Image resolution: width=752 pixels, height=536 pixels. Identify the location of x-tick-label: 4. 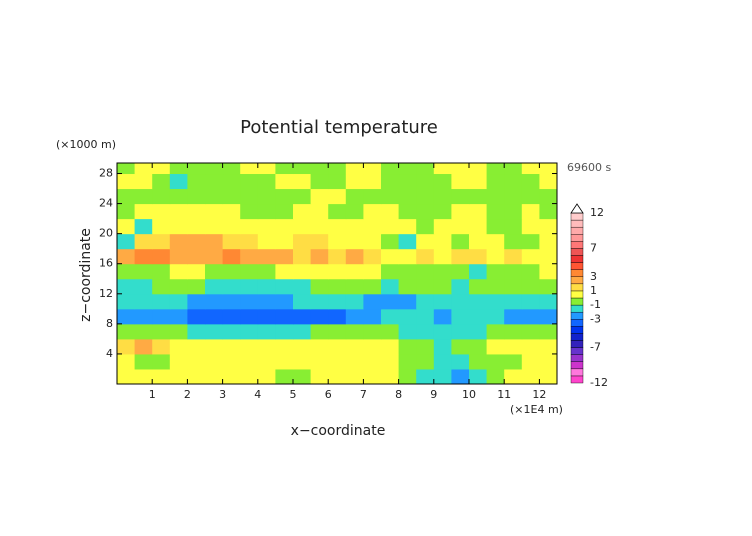
(257, 394).